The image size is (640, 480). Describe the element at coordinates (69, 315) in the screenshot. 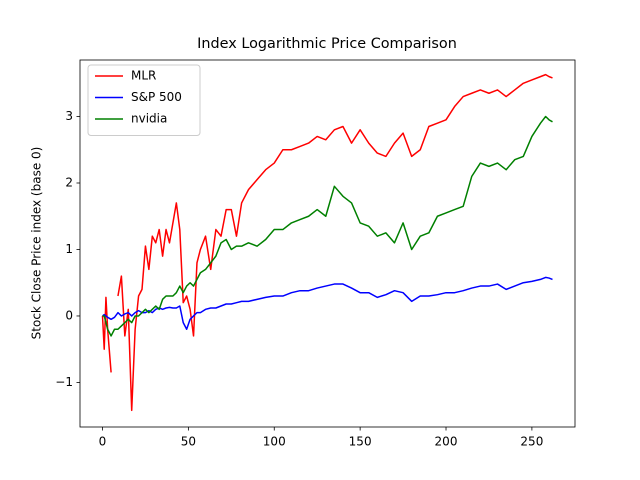

I see `y-tick-label: 0` at that location.